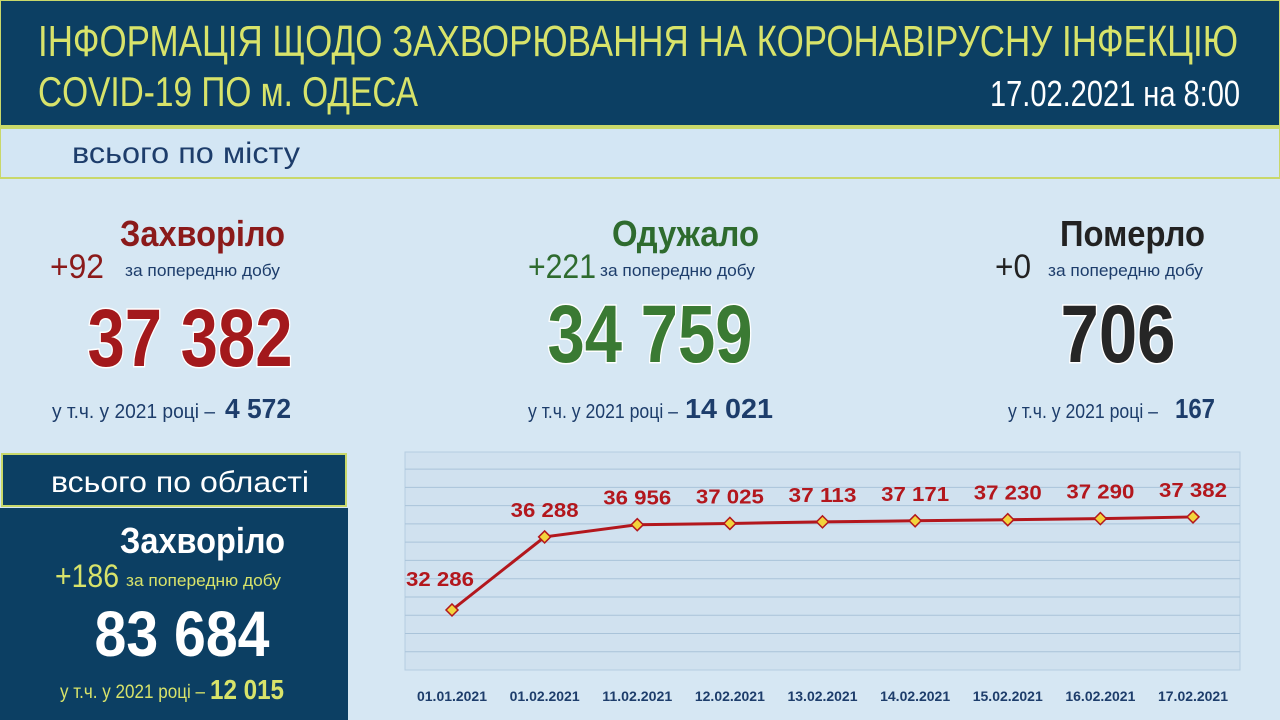 Image resolution: width=1280 pixels, height=720 pixels. Describe the element at coordinates (228, 91) in the screenshot. I see `title-line2: COVID-19 ПО м. ОДЕСА` at that location.